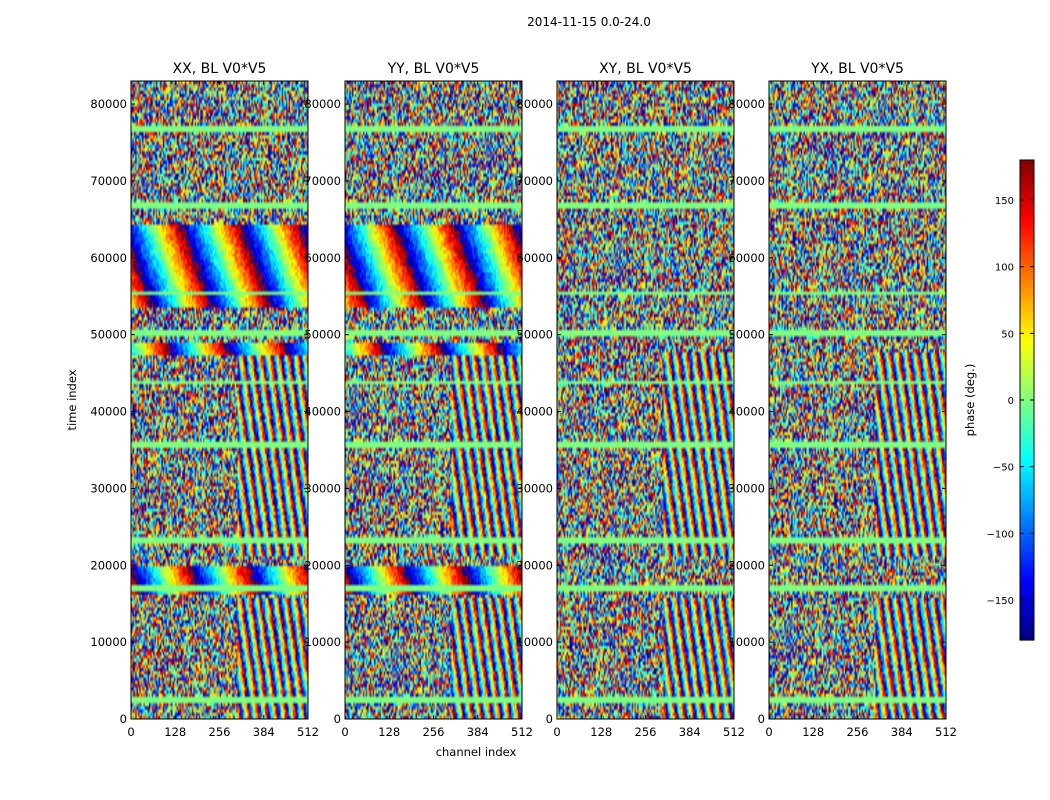 The width and height of the screenshot is (1050, 800). Describe the element at coordinates (746, 412) in the screenshot. I see `y-tick-label: 40000` at that location.